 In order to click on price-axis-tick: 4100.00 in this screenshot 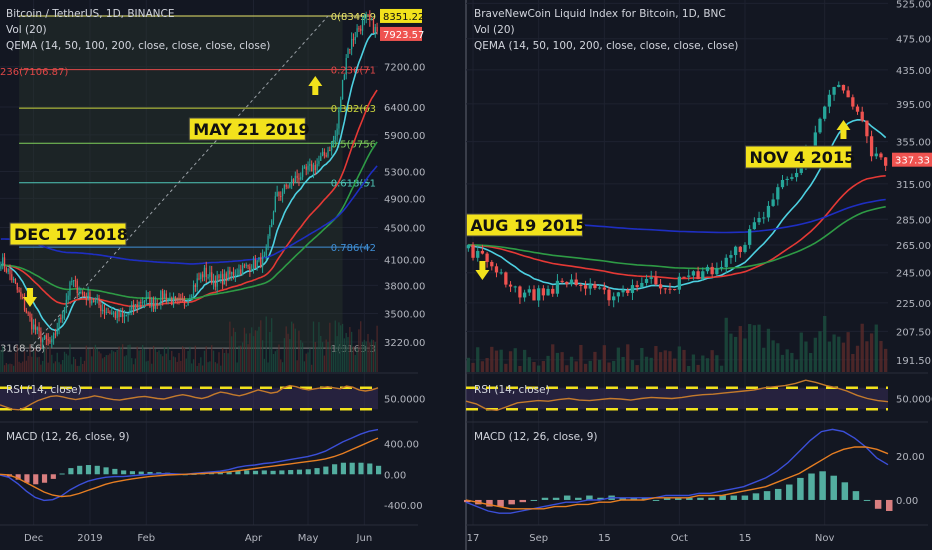, I will do `click(404, 260)`.